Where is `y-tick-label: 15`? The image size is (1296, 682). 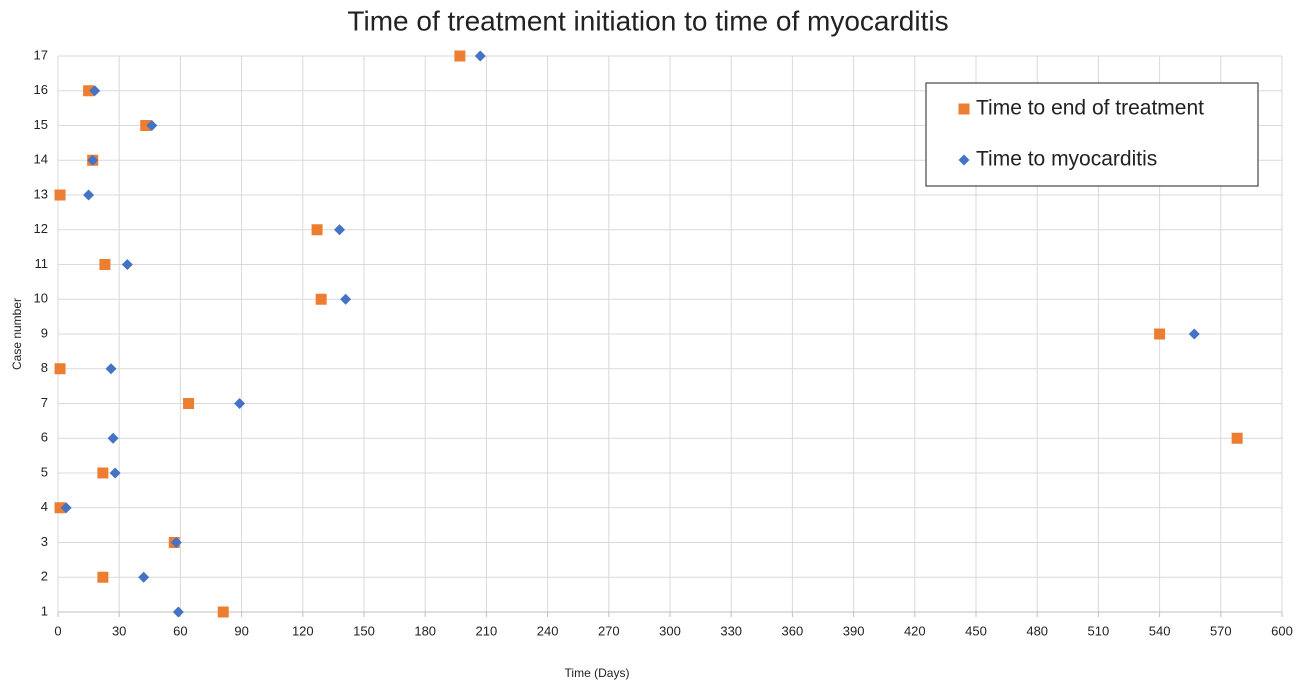
y-tick-label: 15 is located at coordinates (41, 124).